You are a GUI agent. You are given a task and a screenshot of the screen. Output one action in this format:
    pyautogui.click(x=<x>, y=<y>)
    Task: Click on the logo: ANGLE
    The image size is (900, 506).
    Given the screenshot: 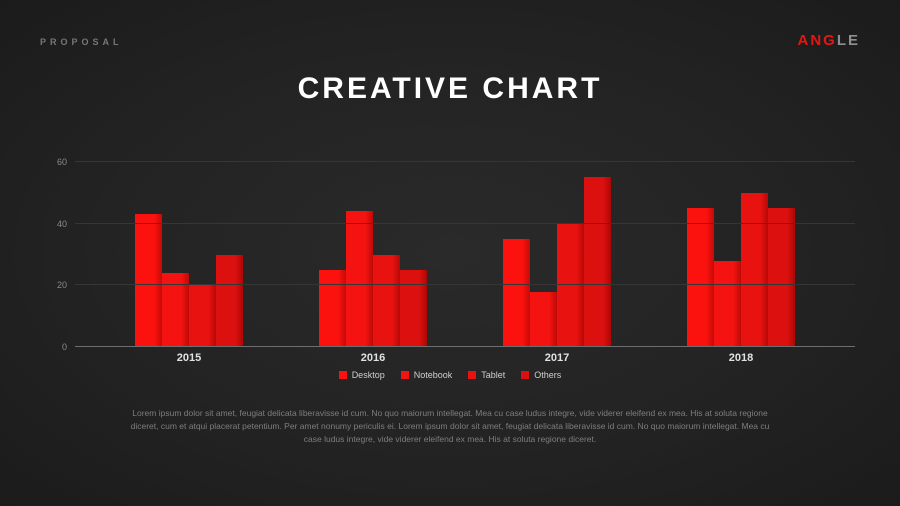 What is the action you would take?
    pyautogui.click(x=828, y=40)
    